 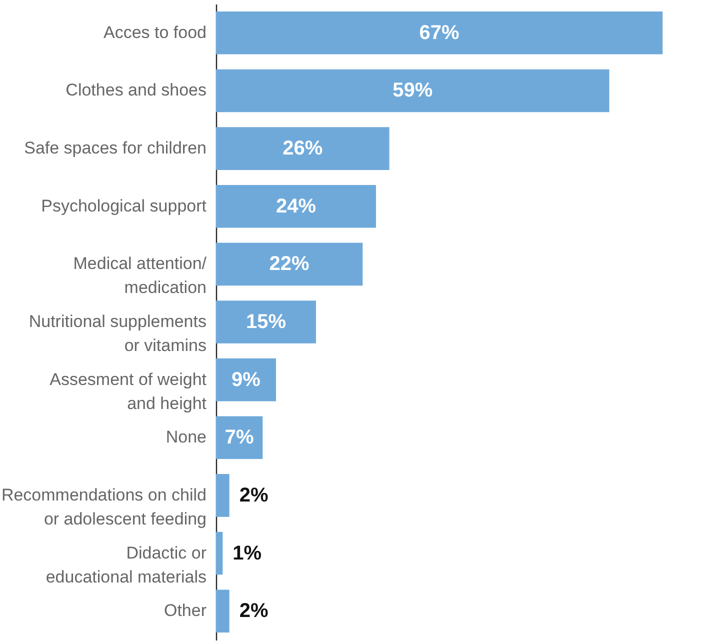 I want to click on y-tick-label: Medical attention/ medication, so click(x=140, y=276).